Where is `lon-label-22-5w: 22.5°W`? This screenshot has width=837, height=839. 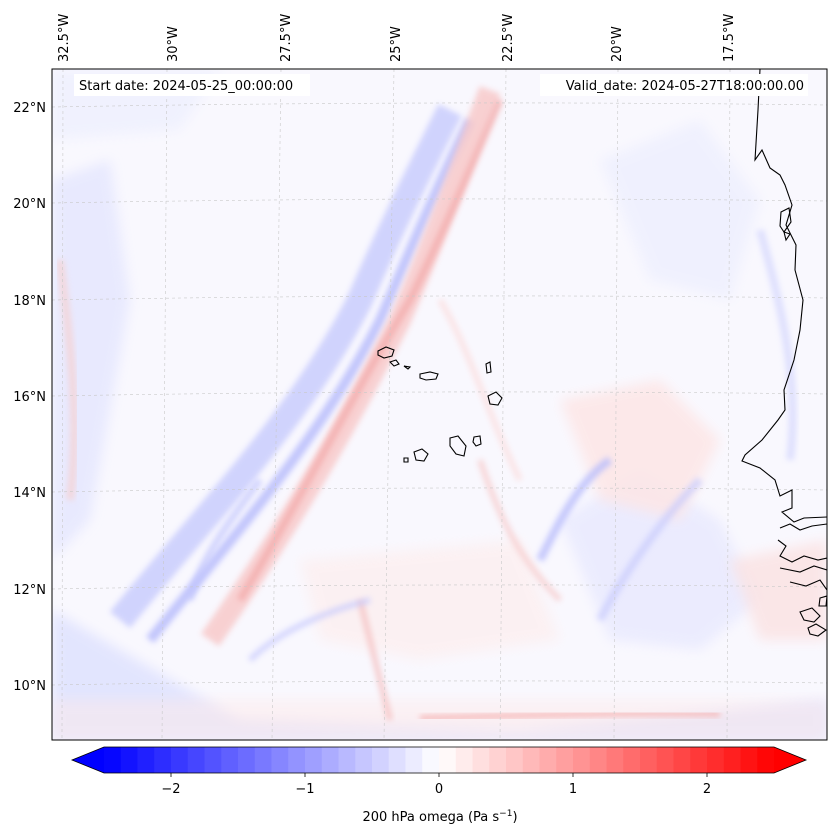
lon-label-22-5w: 22.5°W is located at coordinates (508, 38).